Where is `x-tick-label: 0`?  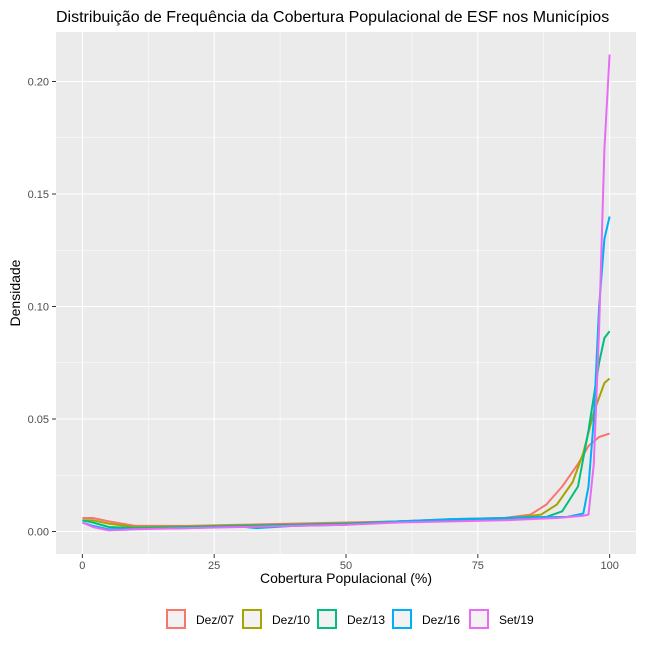
x-tick-label: 0 is located at coordinates (82, 566).